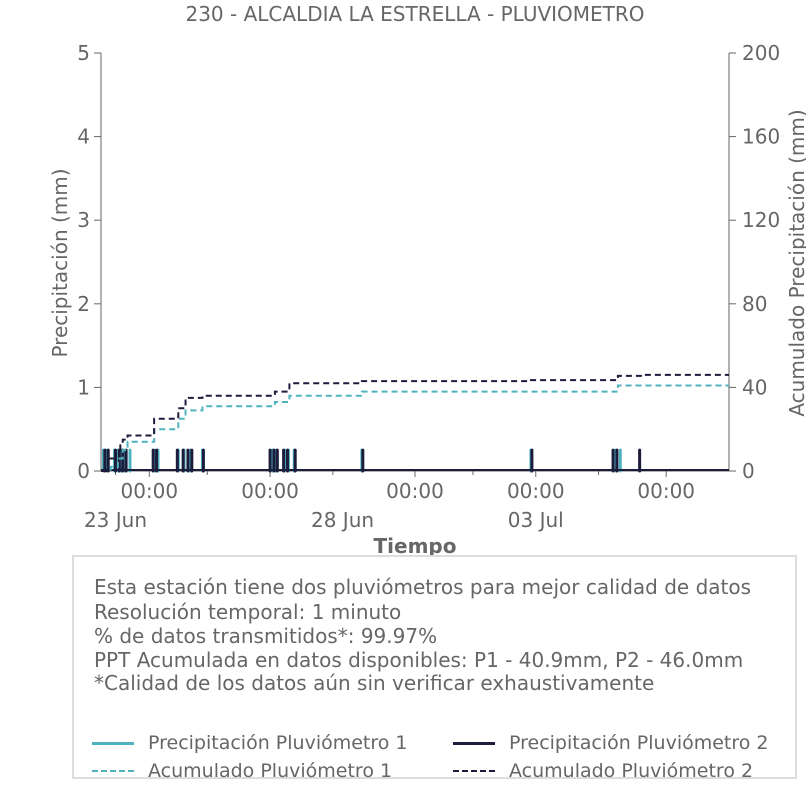 This screenshot has height=806, width=806. Describe the element at coordinates (415, 546) in the screenshot. I see `x-axis-label: Tiempo` at that location.